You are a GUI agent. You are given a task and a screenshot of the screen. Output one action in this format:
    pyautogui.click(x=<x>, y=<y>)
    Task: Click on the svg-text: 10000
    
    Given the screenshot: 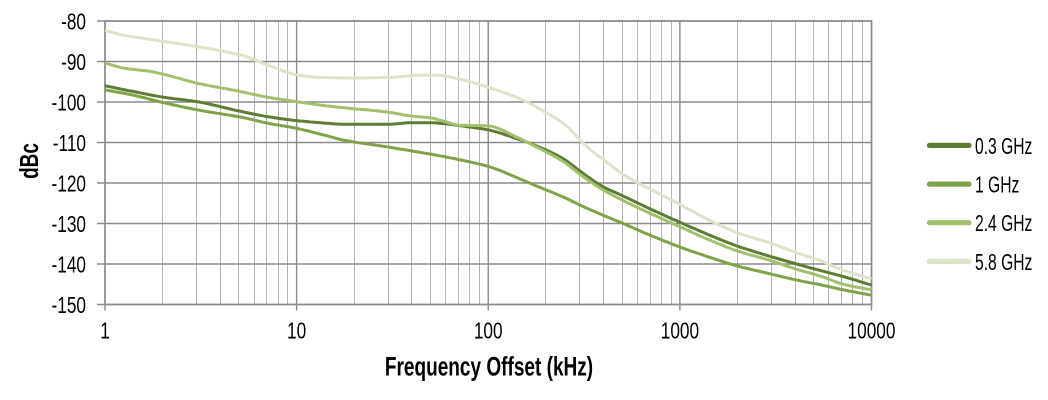 What is the action you would take?
    pyautogui.click(x=872, y=331)
    